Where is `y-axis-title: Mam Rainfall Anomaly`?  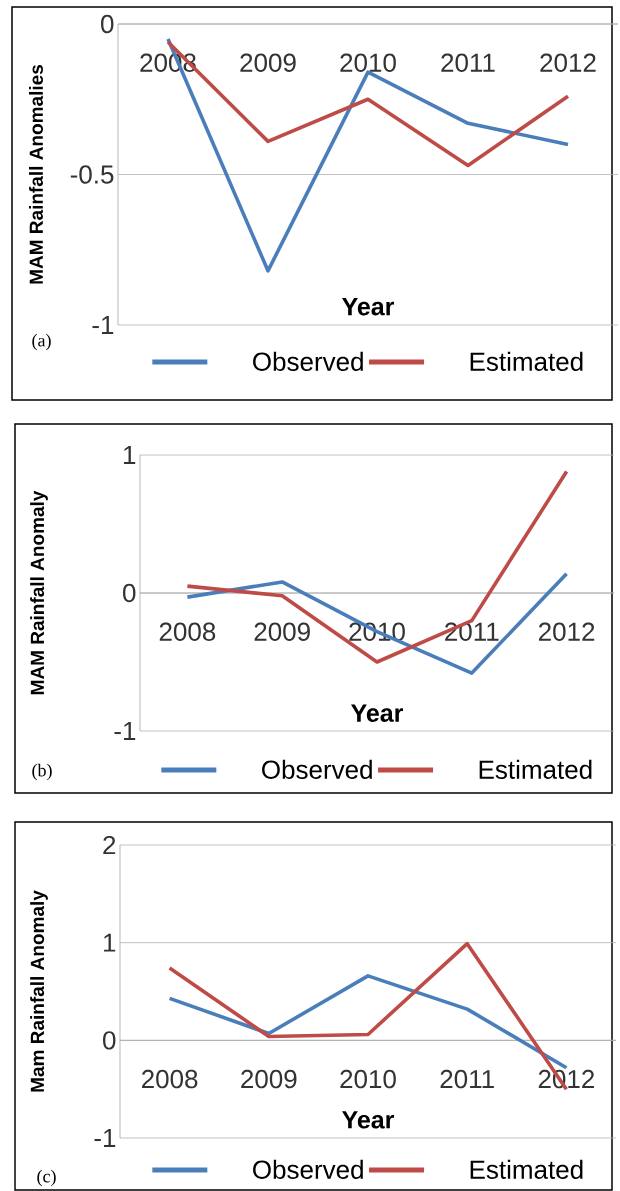
y-axis-title: Mam Rainfall Anomaly is located at coordinates (39, 991).